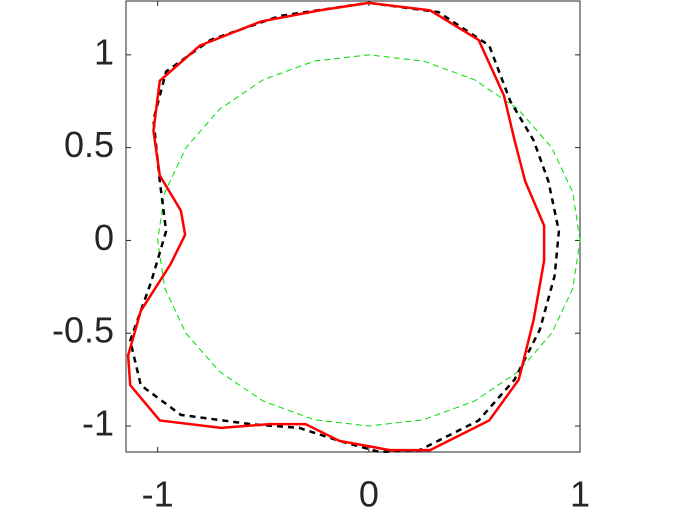 The width and height of the screenshot is (700, 525). Describe the element at coordinates (369, 494) in the screenshot. I see `x-tick-label: 0` at that location.